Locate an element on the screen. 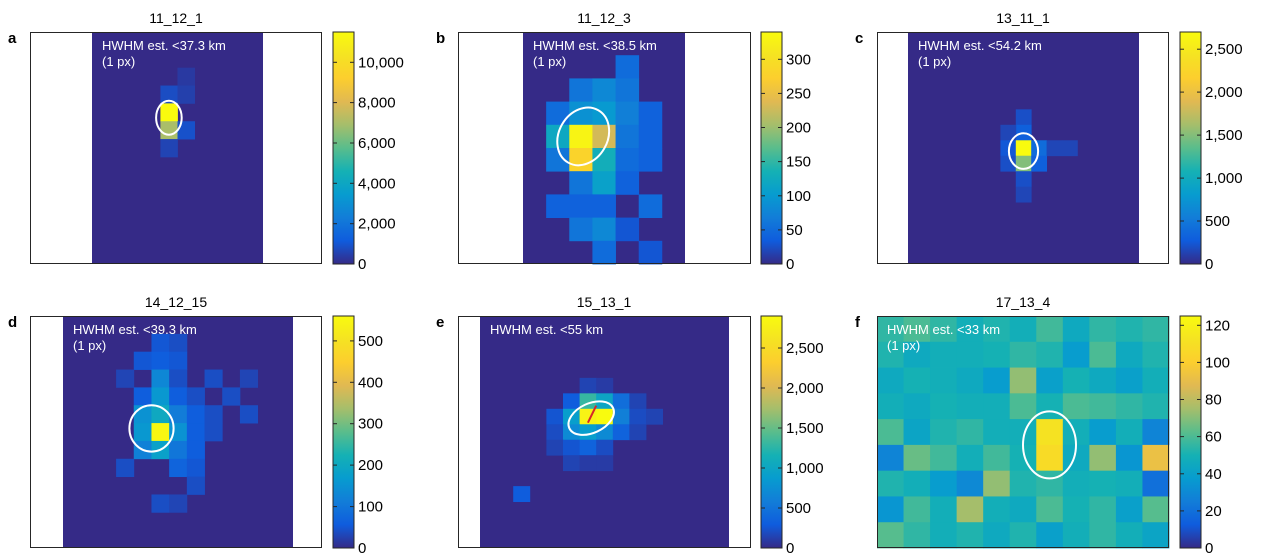 Image resolution: width=1263 pixels, height=559 pixels. hwhm-annotation: HWHM est. <38.5 km is located at coordinates (595, 45).